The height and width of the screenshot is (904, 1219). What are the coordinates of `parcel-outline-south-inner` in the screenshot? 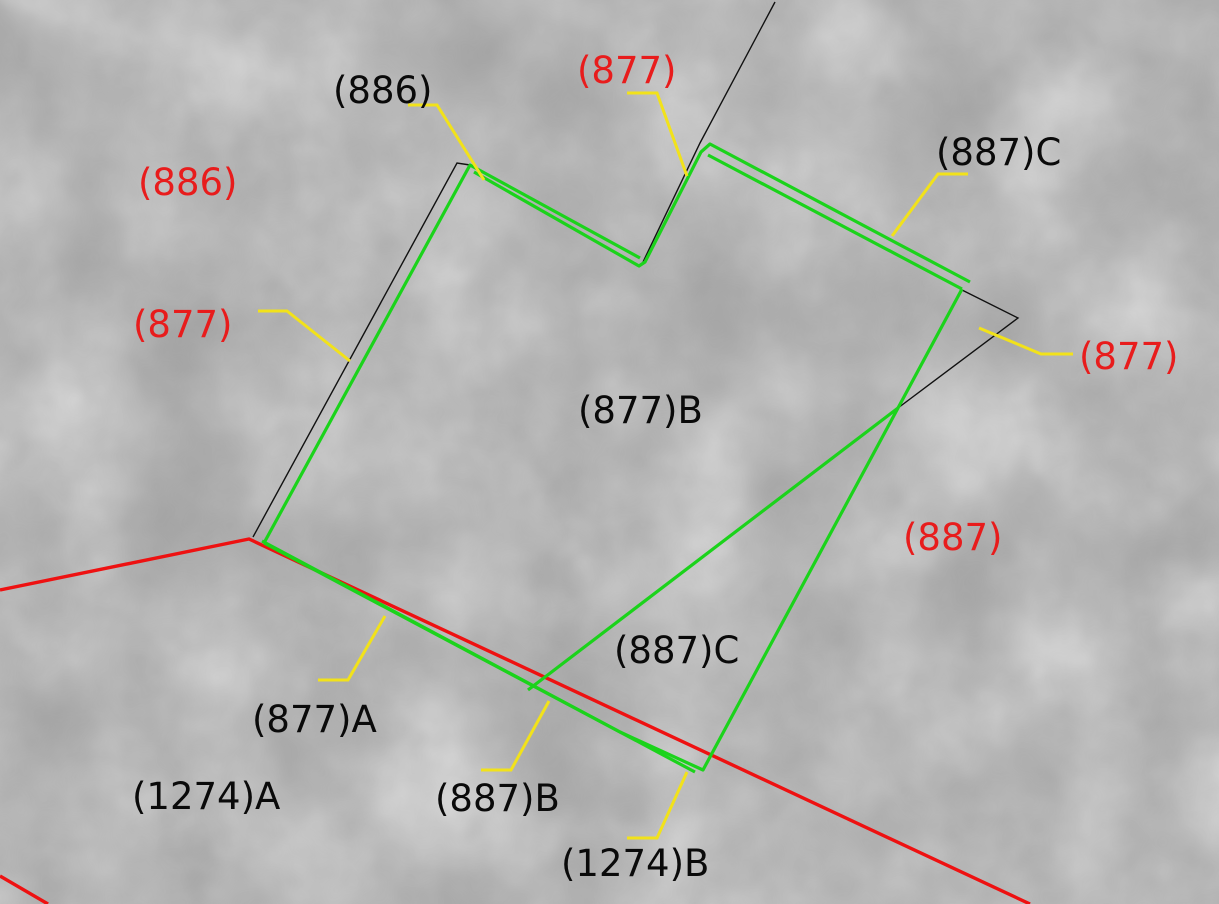 It's located at (478, 656).